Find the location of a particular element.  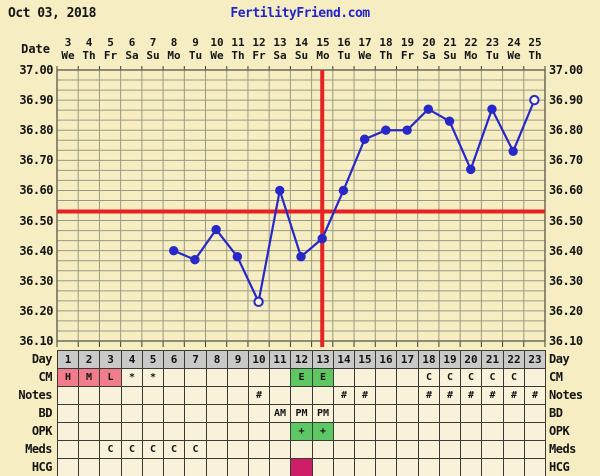

cell-meds-day19 is located at coordinates (450, 449).